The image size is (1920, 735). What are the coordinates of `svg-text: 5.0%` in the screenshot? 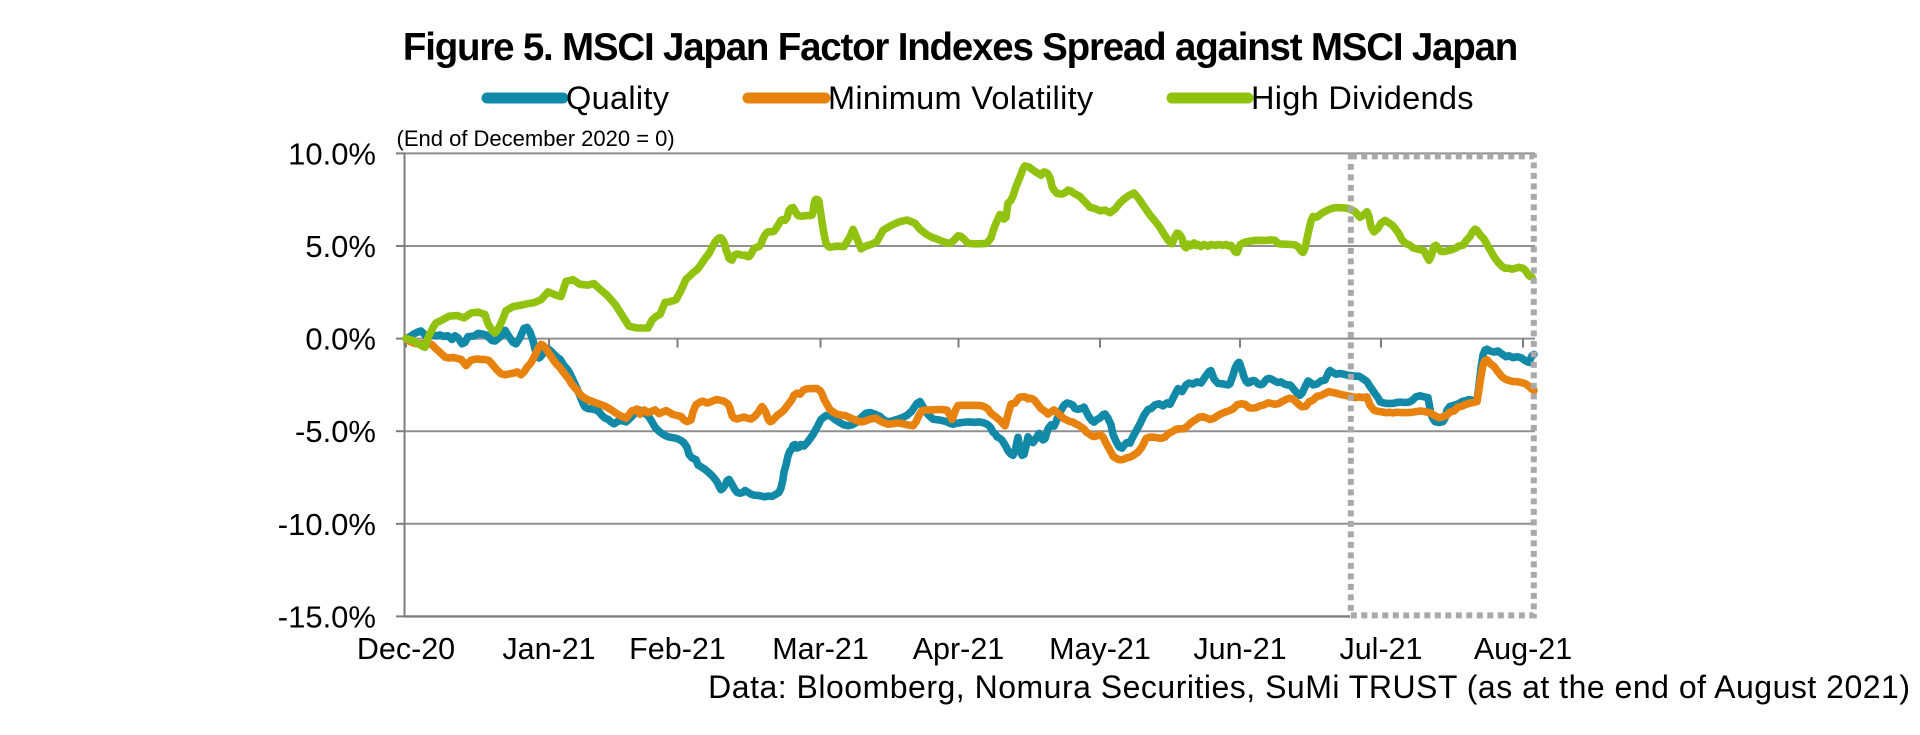 It's located at (340, 246).